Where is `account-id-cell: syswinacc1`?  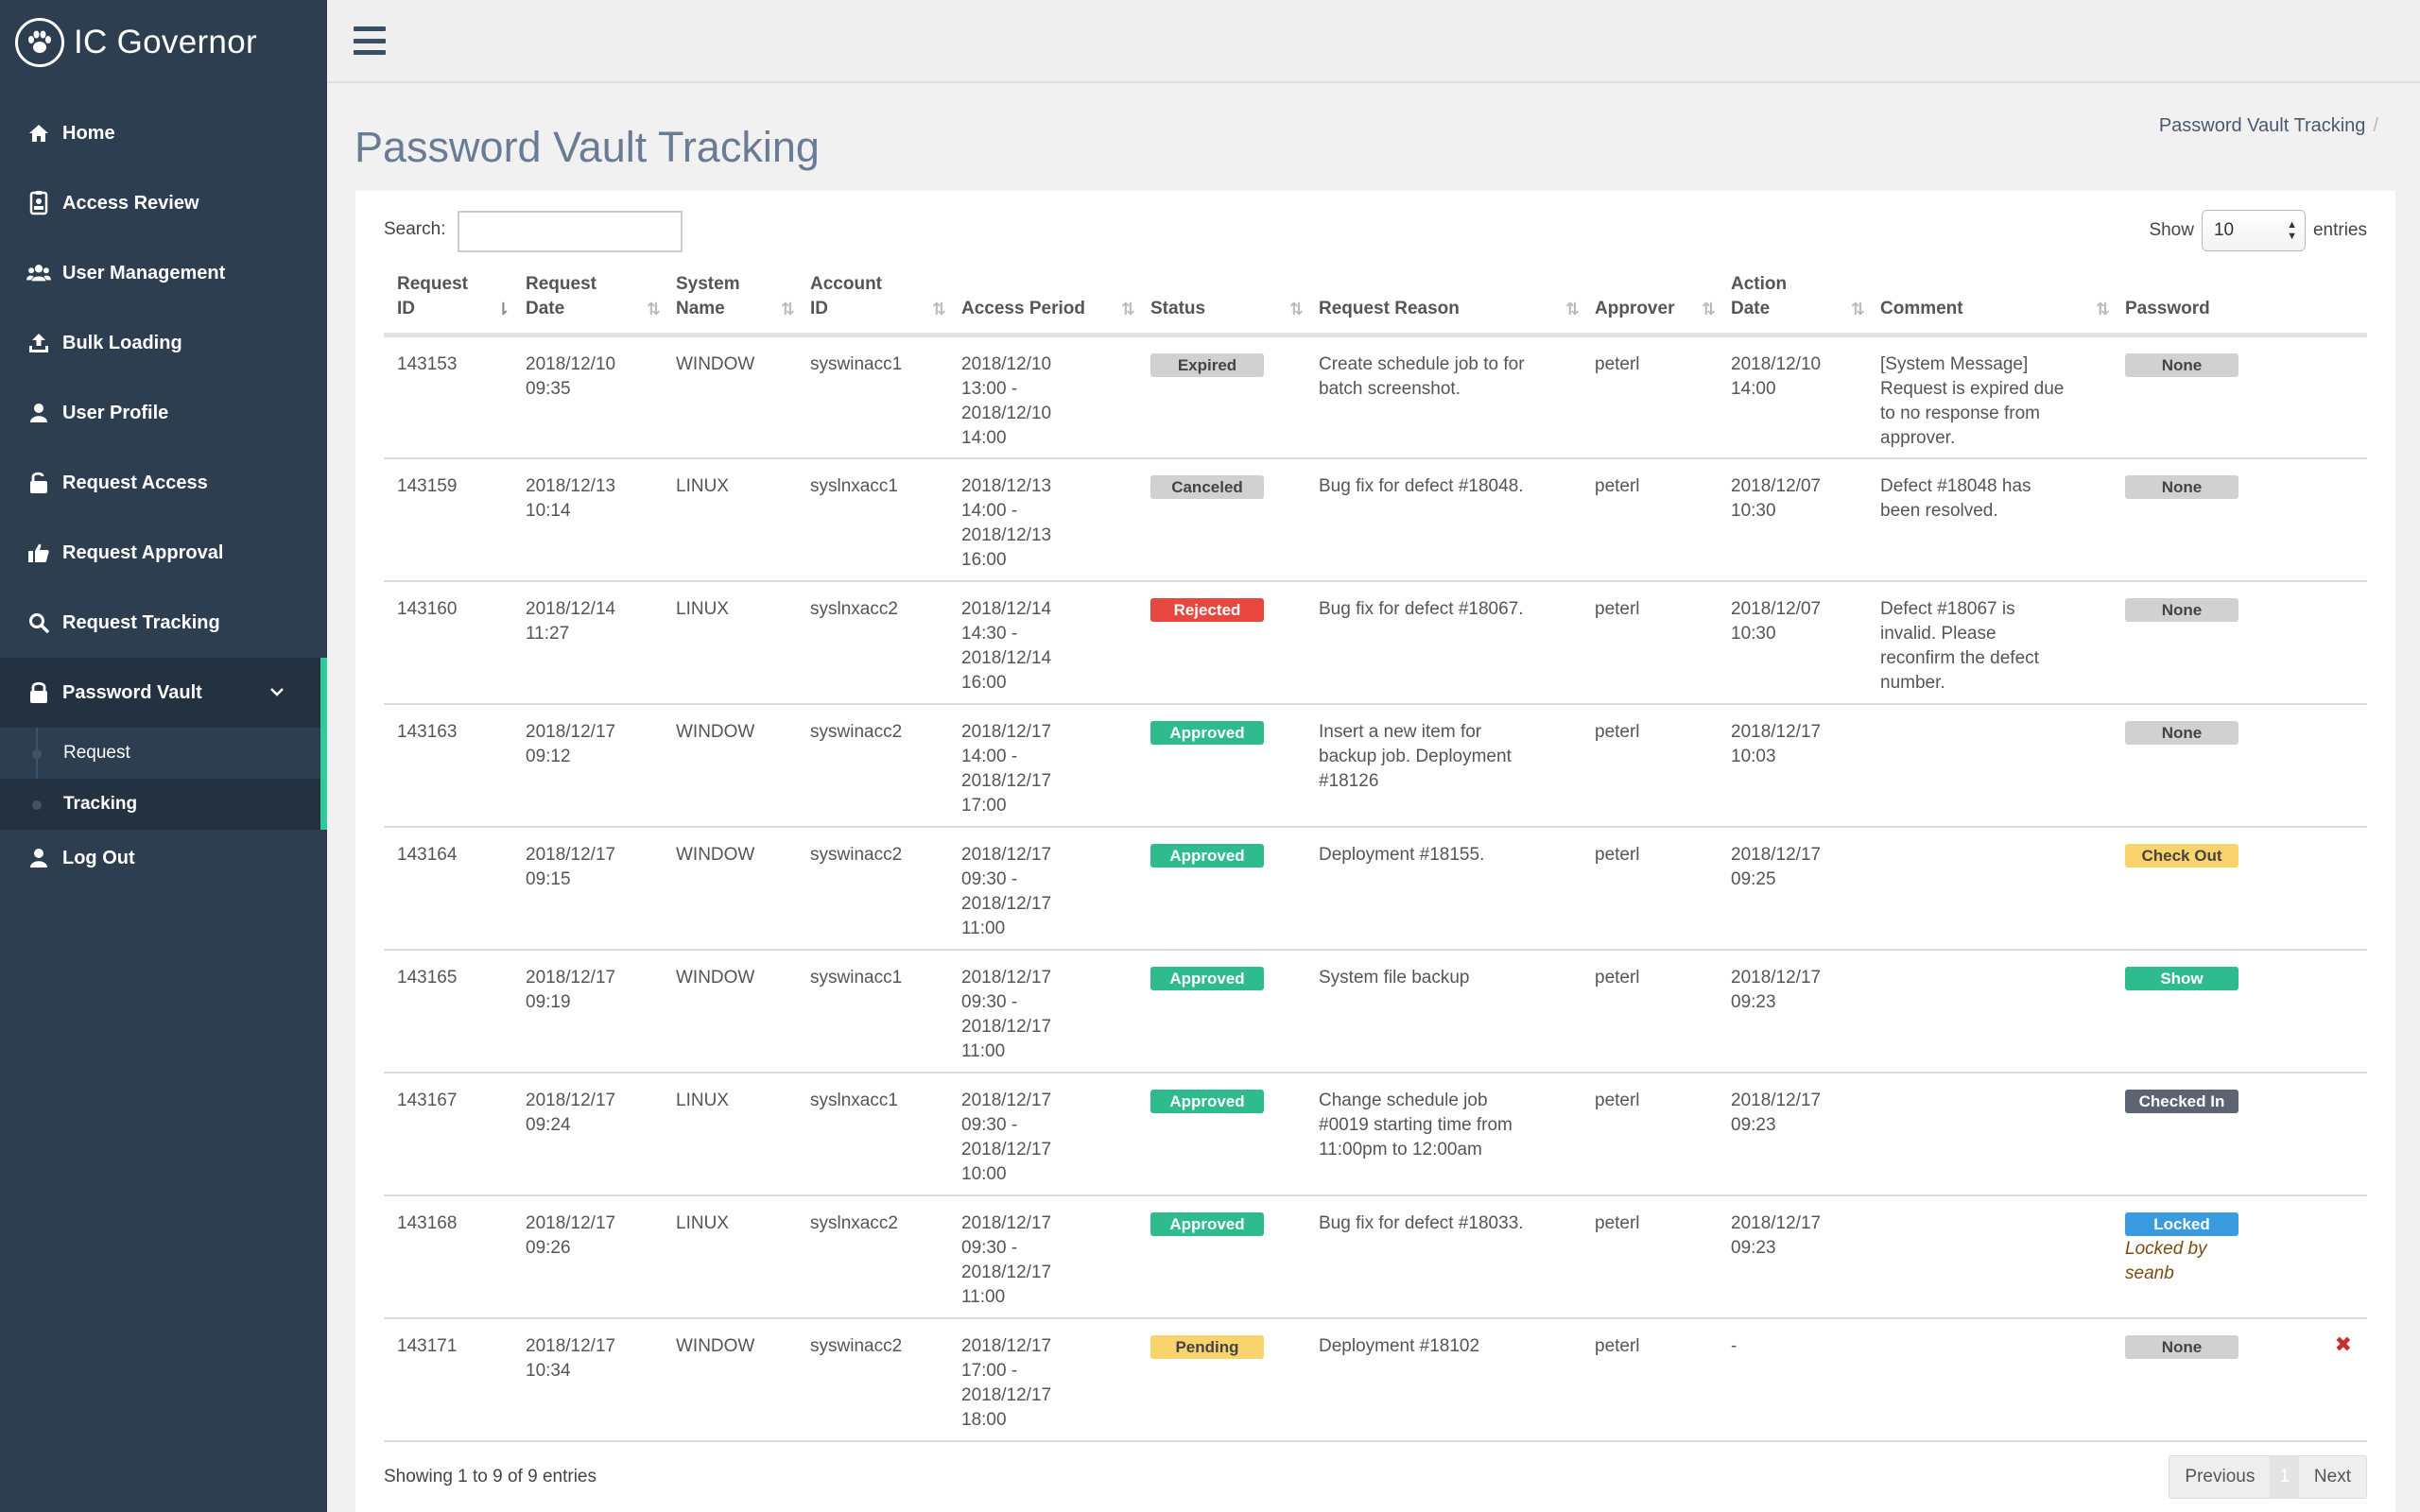 account-id-cell: syswinacc1 is located at coordinates (872, 397).